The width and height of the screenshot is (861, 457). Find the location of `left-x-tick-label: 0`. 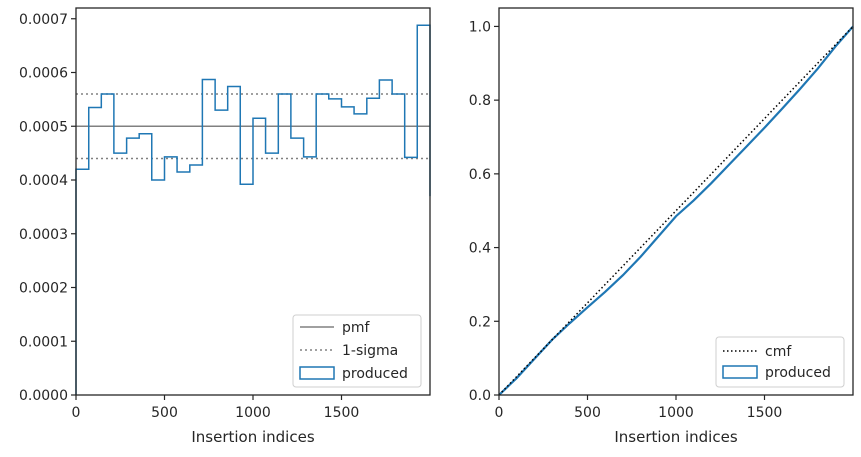

left-x-tick-label: 0 is located at coordinates (76, 413).